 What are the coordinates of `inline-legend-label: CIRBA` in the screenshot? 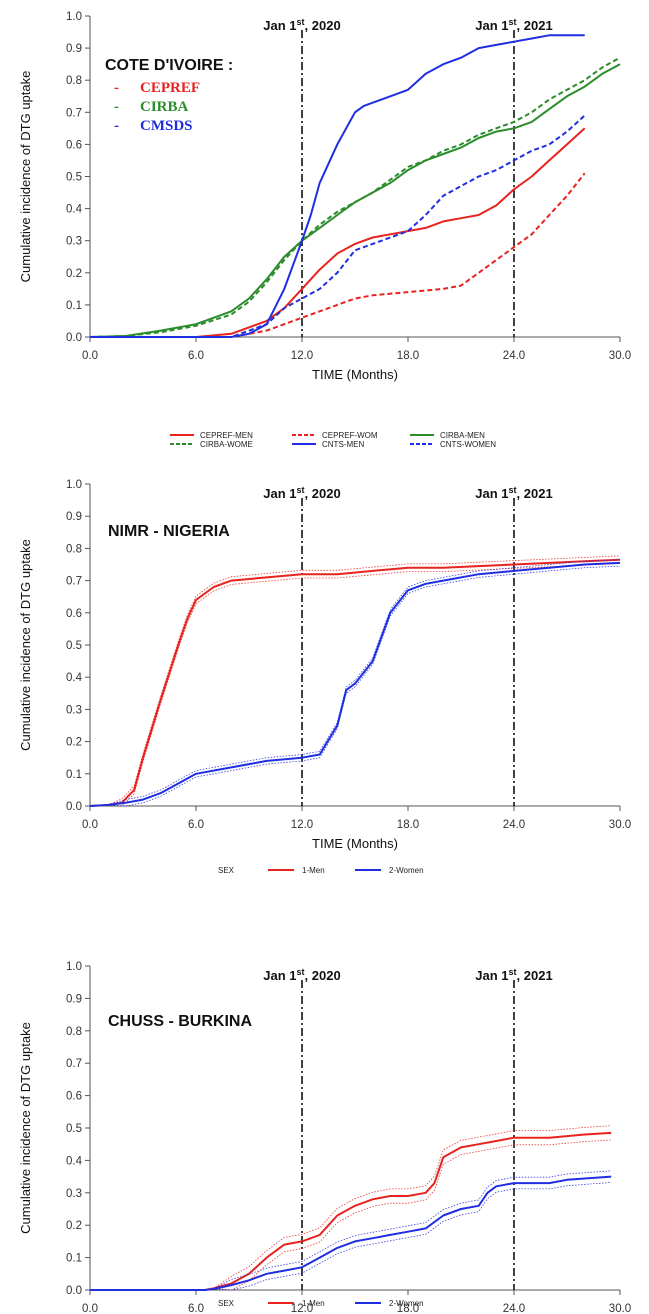 It's located at (164, 107).